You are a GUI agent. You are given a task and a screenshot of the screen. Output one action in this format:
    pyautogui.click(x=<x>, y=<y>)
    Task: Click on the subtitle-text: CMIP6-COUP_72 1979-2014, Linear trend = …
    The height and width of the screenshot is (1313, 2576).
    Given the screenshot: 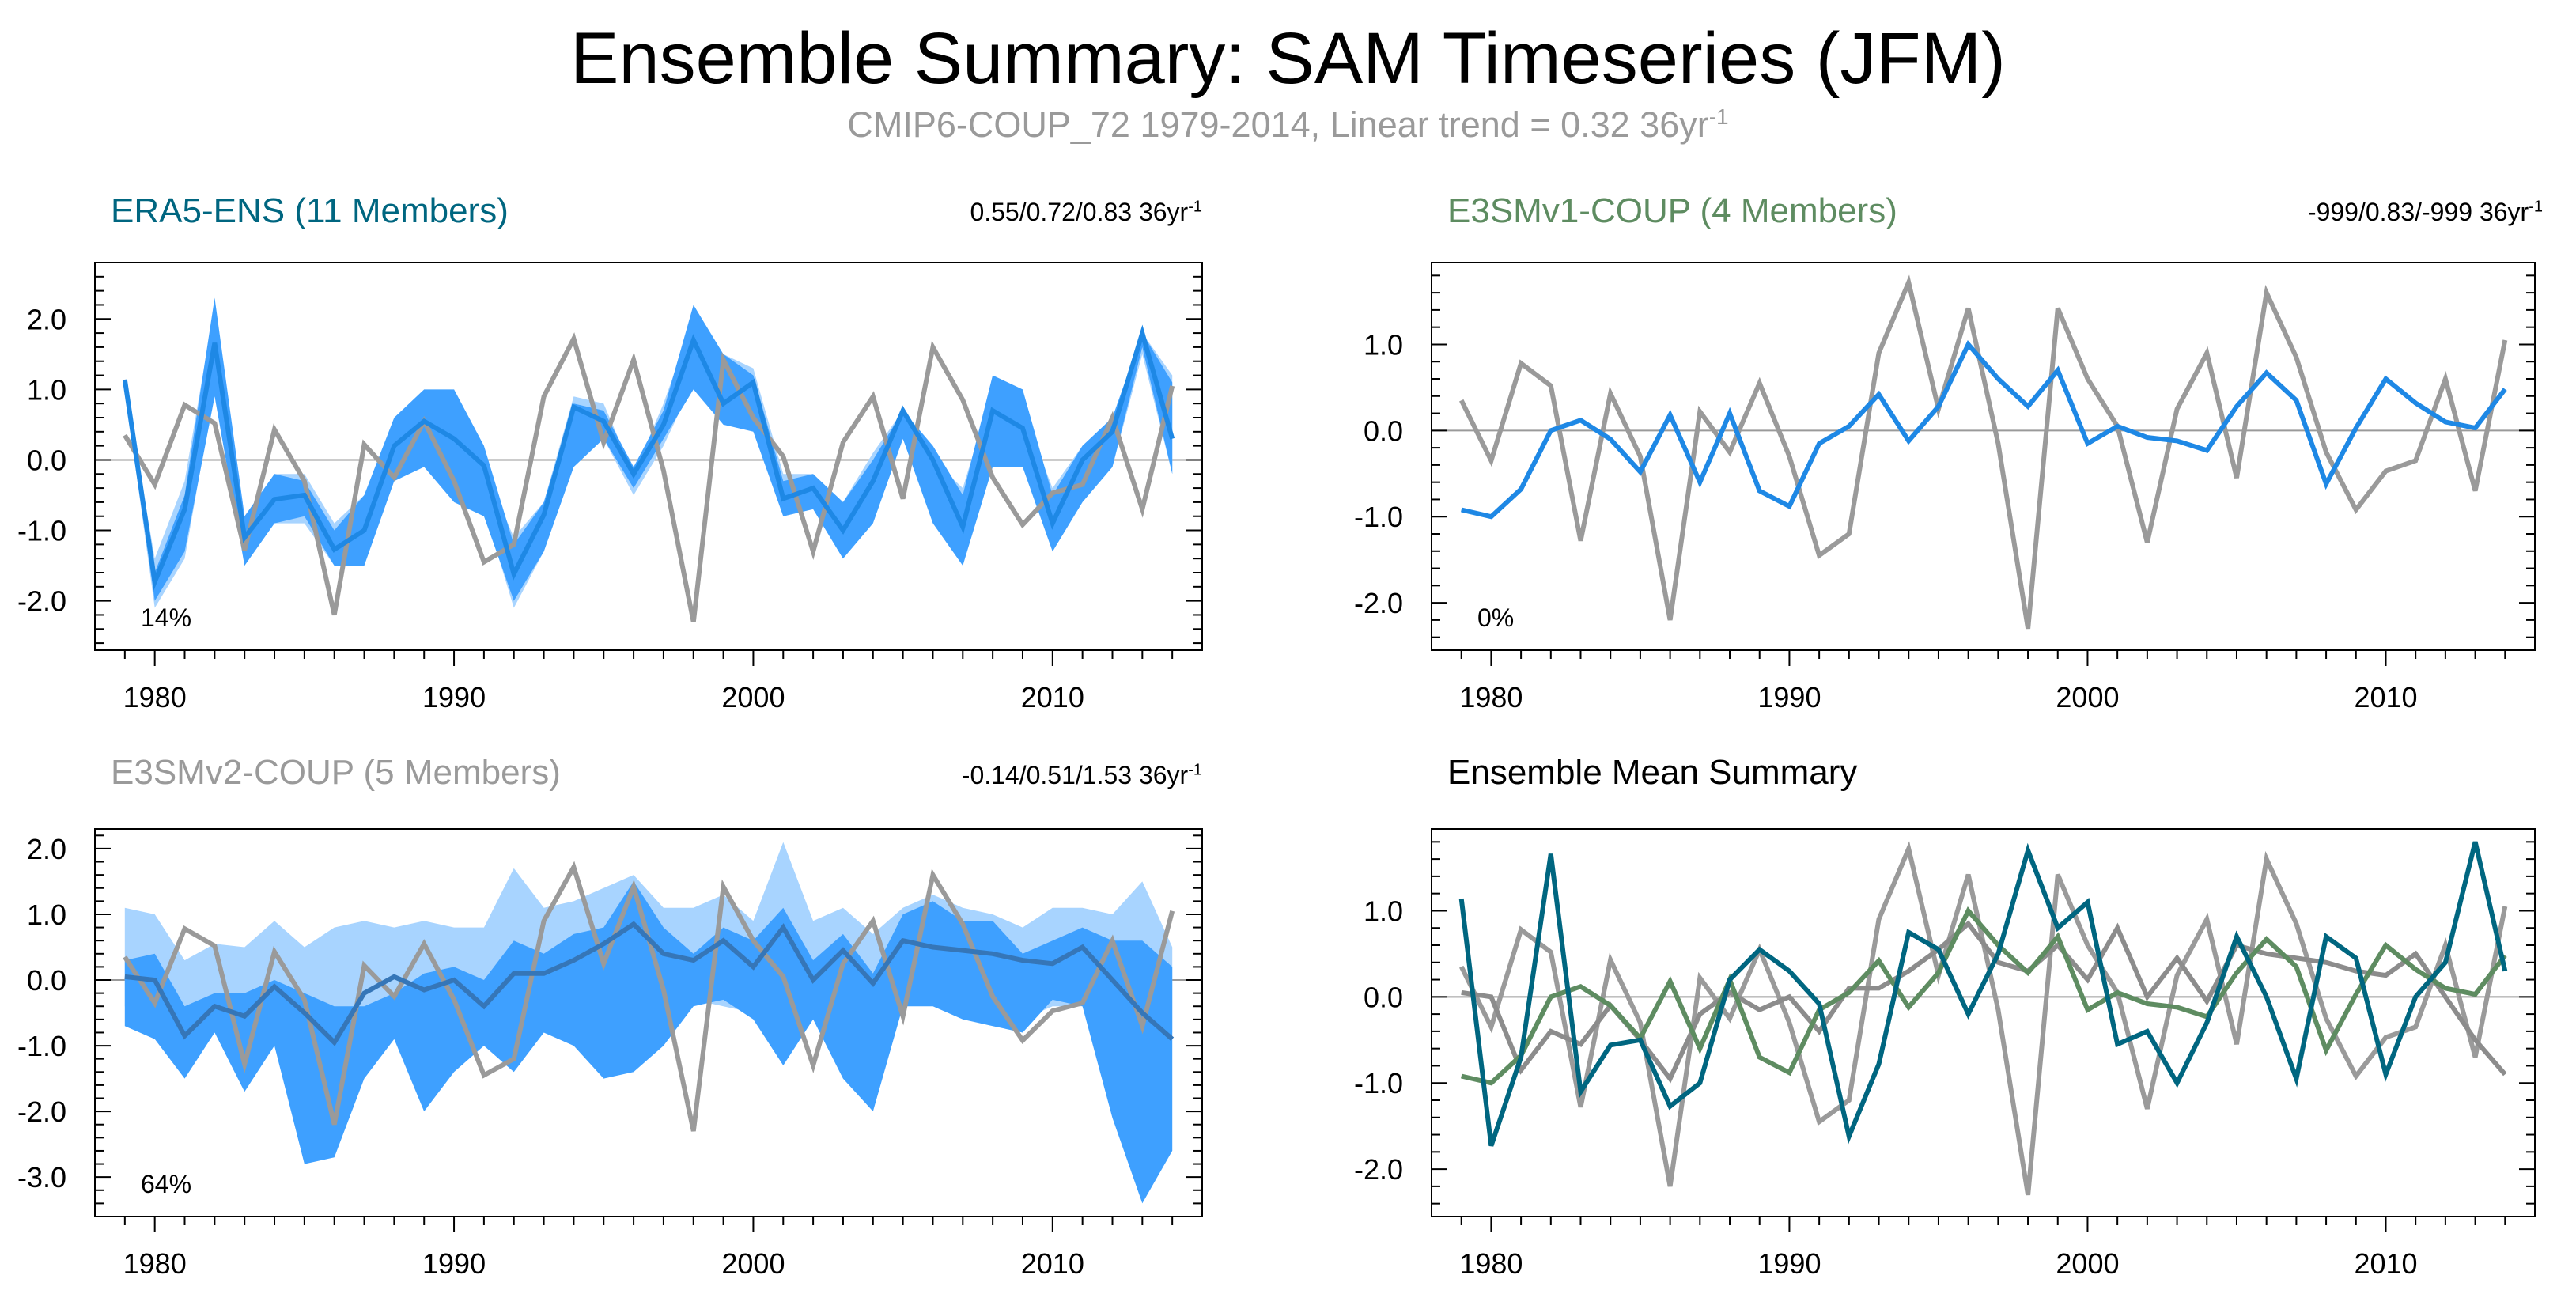 What is the action you would take?
    pyautogui.click(x=1278, y=125)
    